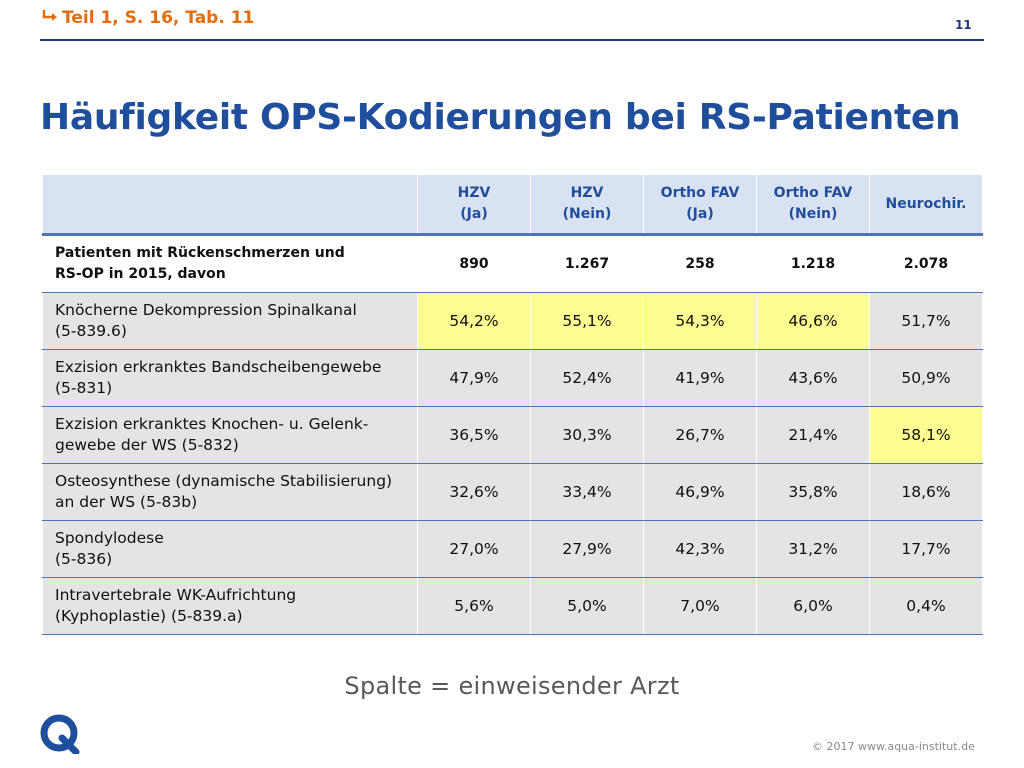  Describe the element at coordinates (926, 435) in the screenshot. I see `table-cell: 58,1%` at that location.